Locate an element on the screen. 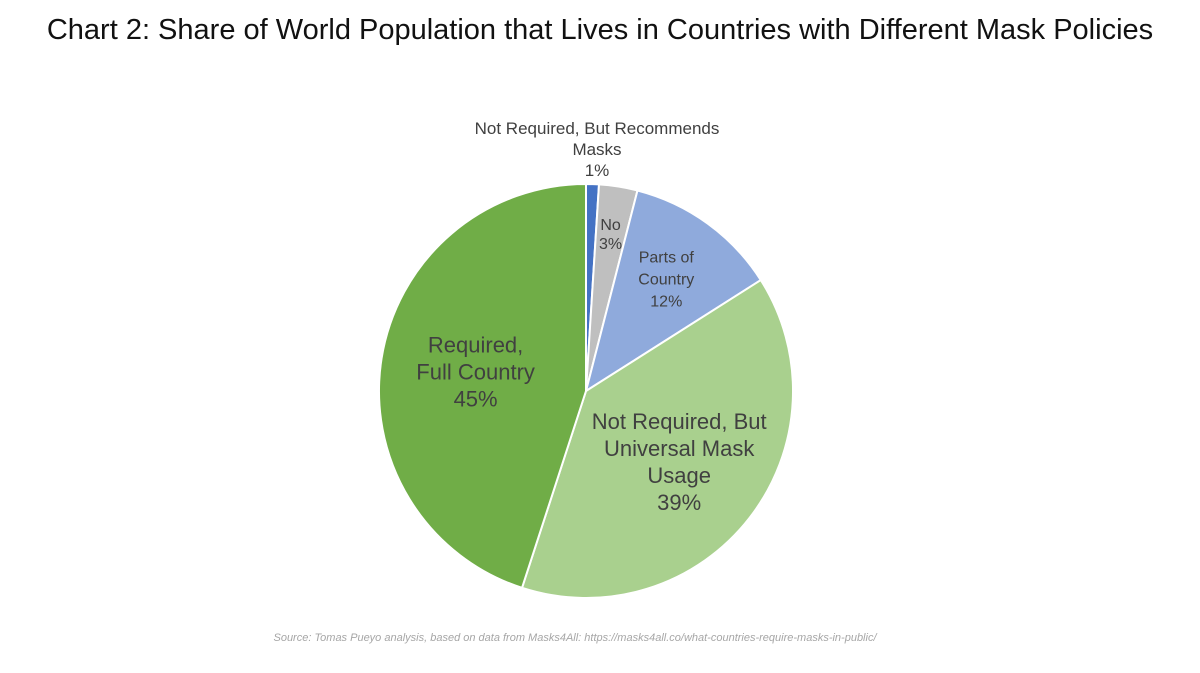 This screenshot has height=673, width=1200. slice-label-no: No 3% is located at coordinates (610, 235).